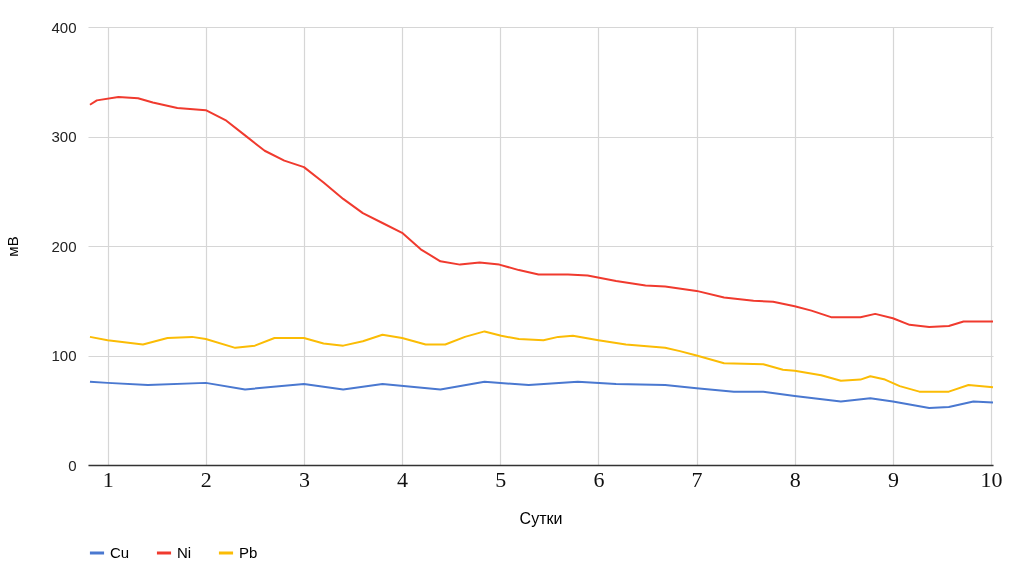 The width and height of the screenshot is (1036, 579). I want to click on y-tick-label: 300, so click(64, 136).